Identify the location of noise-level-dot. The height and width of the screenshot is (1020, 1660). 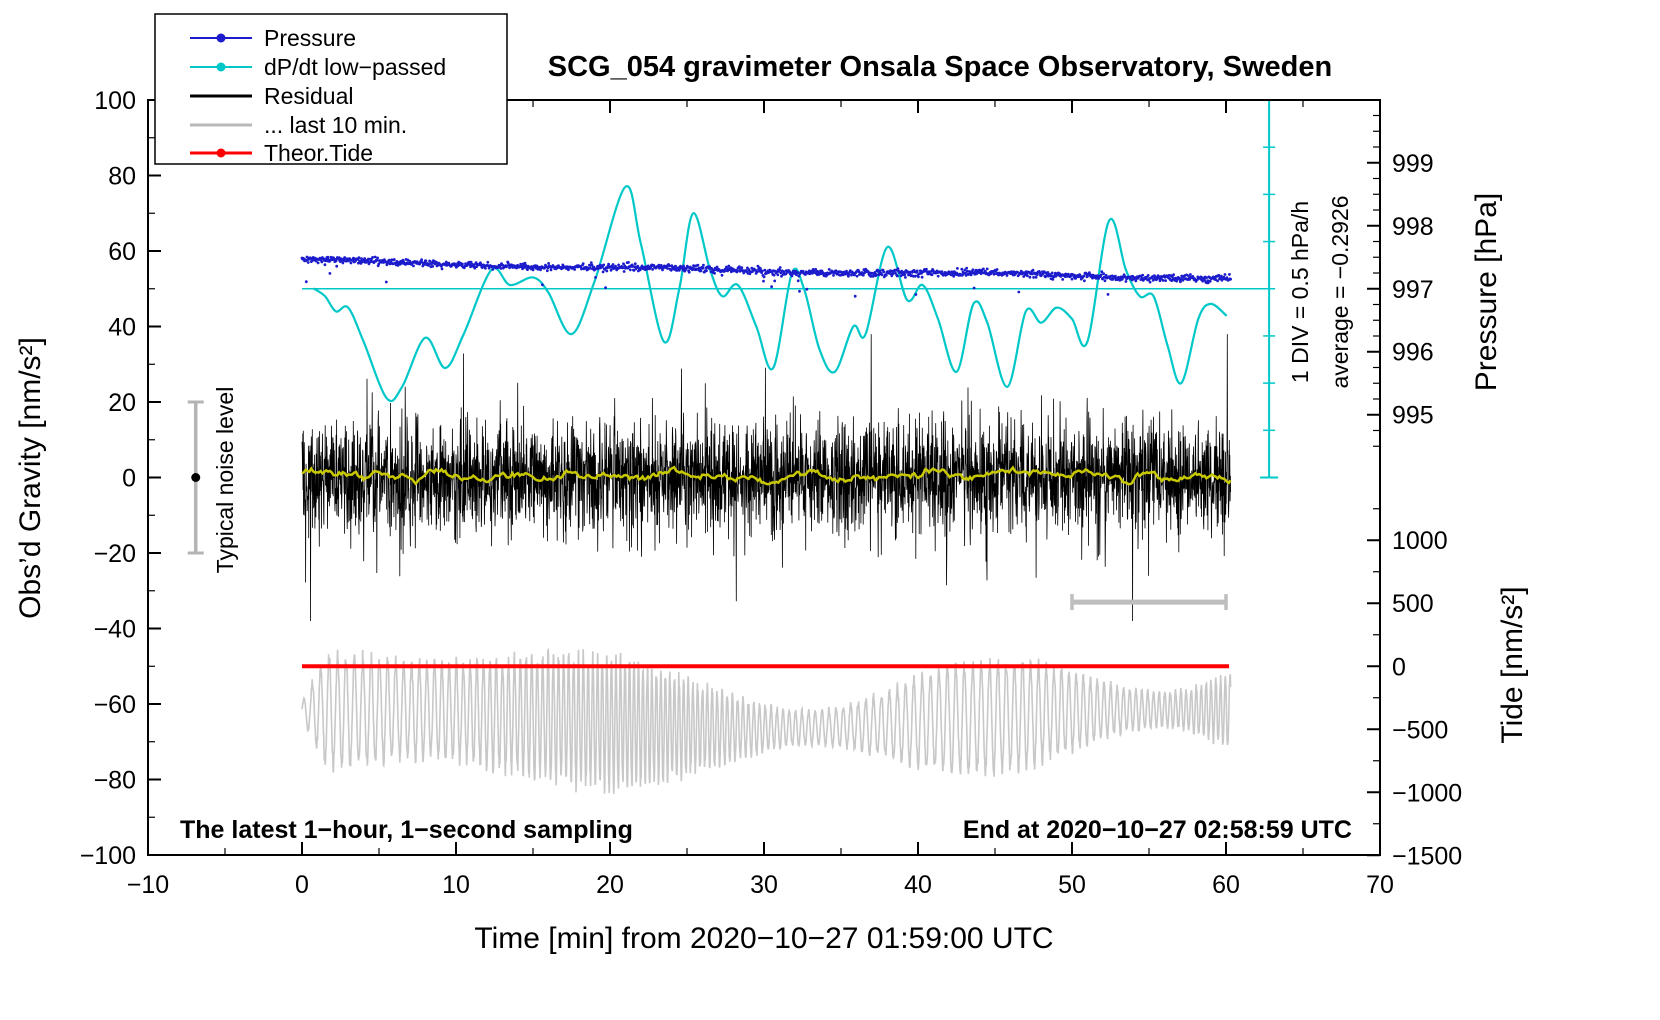
(196, 477).